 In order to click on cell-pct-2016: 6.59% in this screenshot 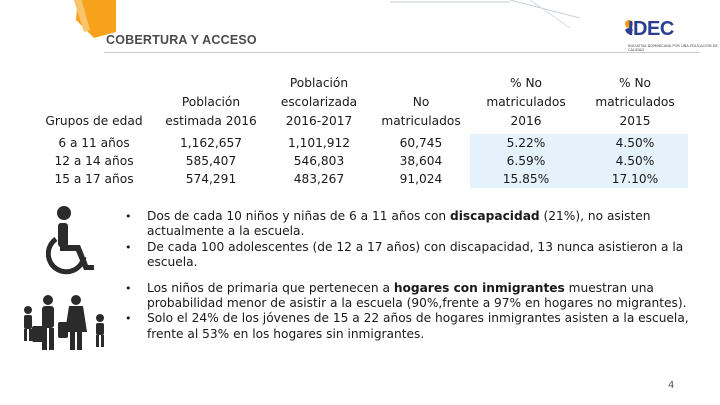, I will do `click(526, 161)`.